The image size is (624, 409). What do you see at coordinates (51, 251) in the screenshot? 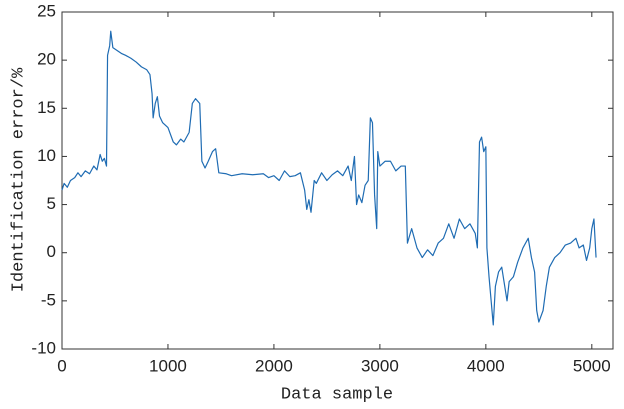
I see `y-tick-label: 0` at bounding box center [51, 251].